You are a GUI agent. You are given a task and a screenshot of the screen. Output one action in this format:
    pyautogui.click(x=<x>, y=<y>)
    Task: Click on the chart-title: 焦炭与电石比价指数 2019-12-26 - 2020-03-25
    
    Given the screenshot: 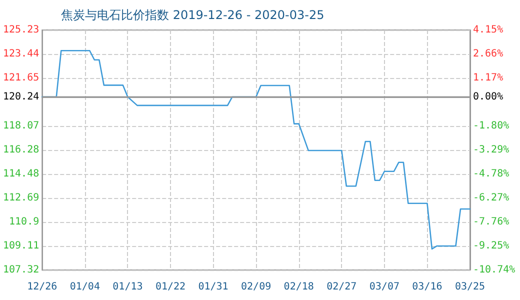 What is the action you would take?
    pyautogui.click(x=192, y=15)
    